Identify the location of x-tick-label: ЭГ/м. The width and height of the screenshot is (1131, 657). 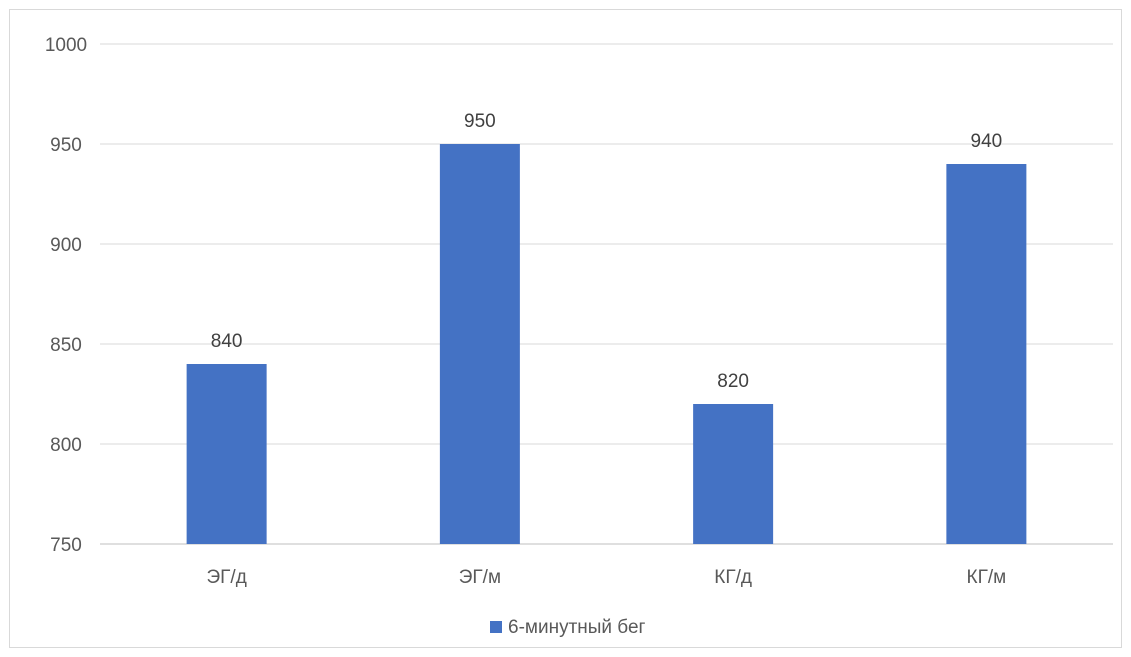
(480, 577).